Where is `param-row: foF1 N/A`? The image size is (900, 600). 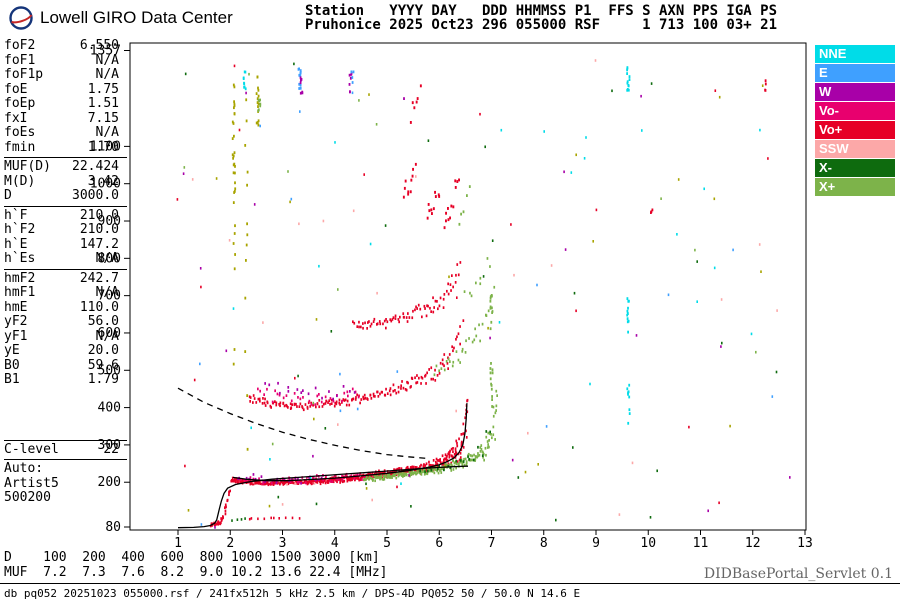 param-row: foF1 N/A is located at coordinates (65, 60).